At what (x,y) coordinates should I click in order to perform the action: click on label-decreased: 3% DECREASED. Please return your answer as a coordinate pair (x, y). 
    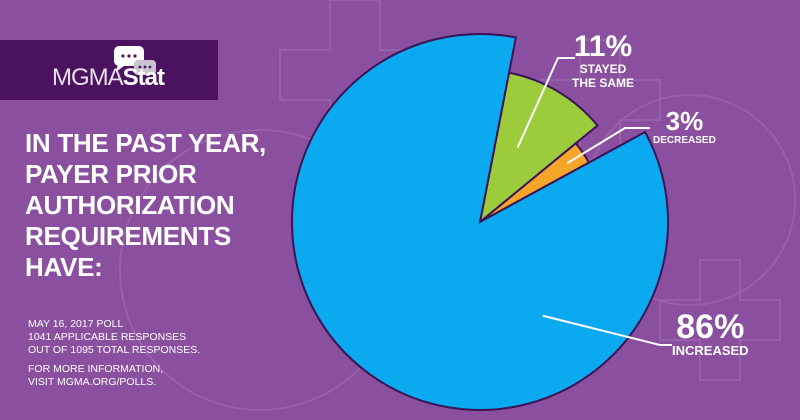
    Looking at the image, I should click on (684, 126).